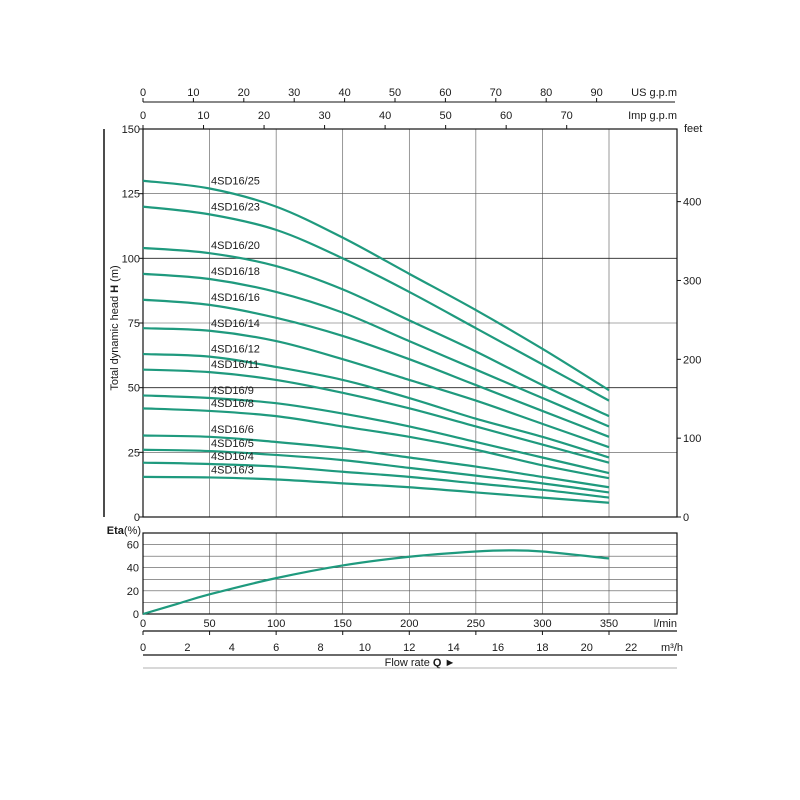 This screenshot has width=800, height=800. What do you see at coordinates (232, 457) in the screenshot?
I see `curve-label: 4SD16/4` at bounding box center [232, 457].